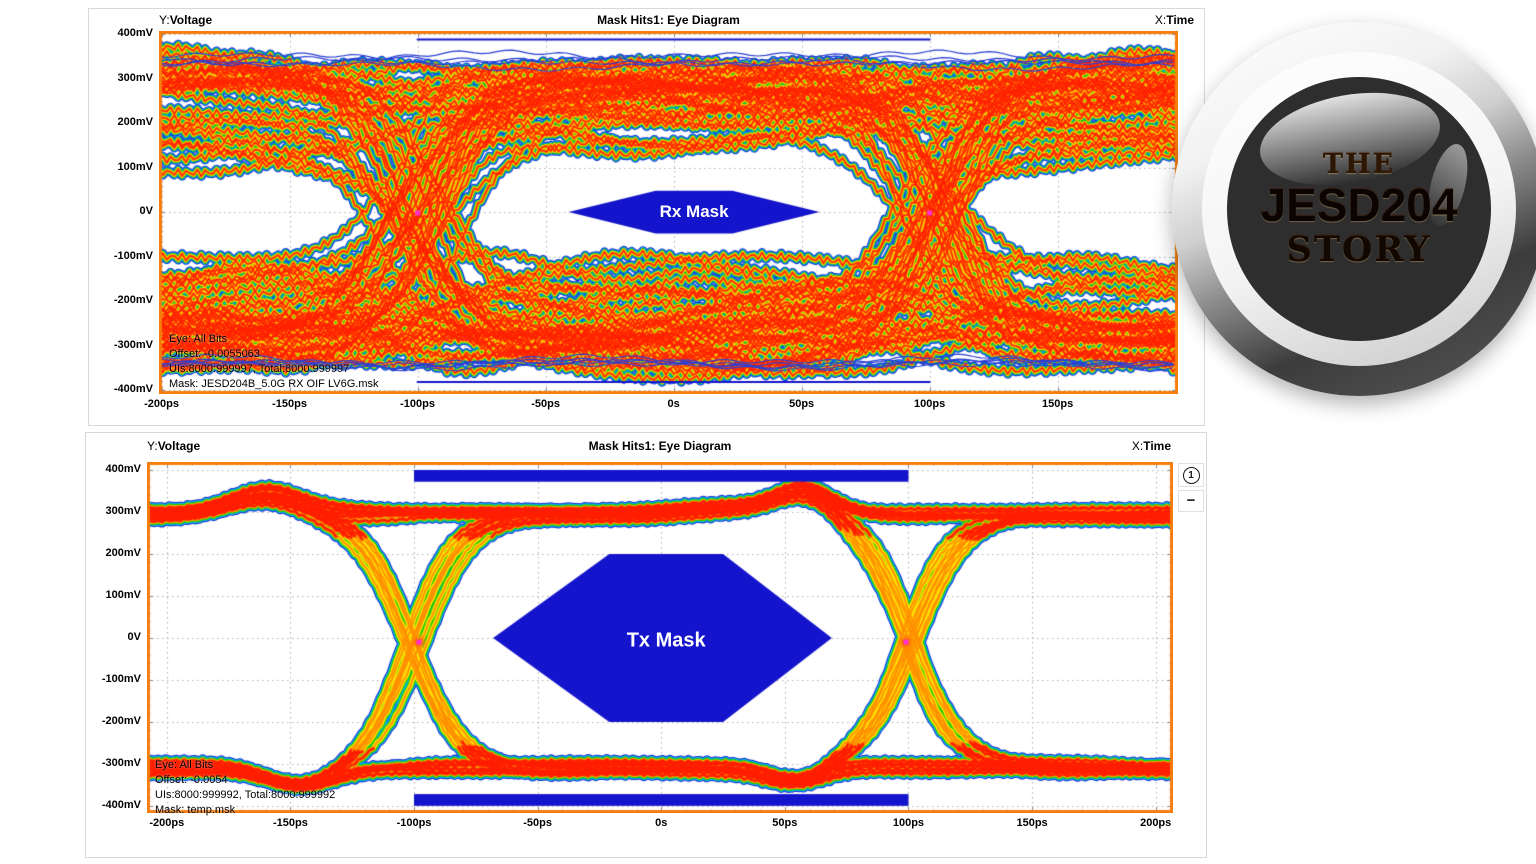 The width and height of the screenshot is (1536, 864). Describe the element at coordinates (191, 780) in the screenshot. I see `offset-line: Offset: -0.0054` at that location.